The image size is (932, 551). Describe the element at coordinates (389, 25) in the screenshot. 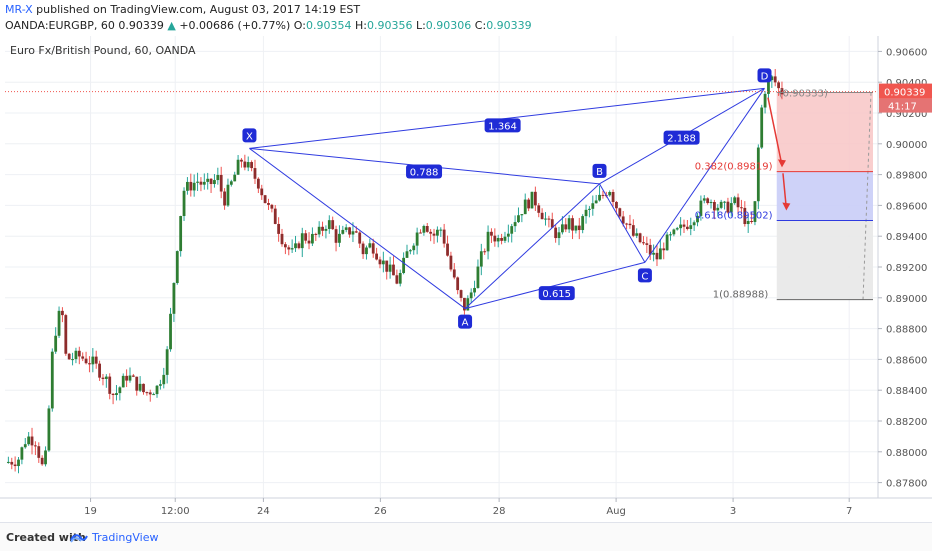

I see `high-value: 0.90356` at that location.